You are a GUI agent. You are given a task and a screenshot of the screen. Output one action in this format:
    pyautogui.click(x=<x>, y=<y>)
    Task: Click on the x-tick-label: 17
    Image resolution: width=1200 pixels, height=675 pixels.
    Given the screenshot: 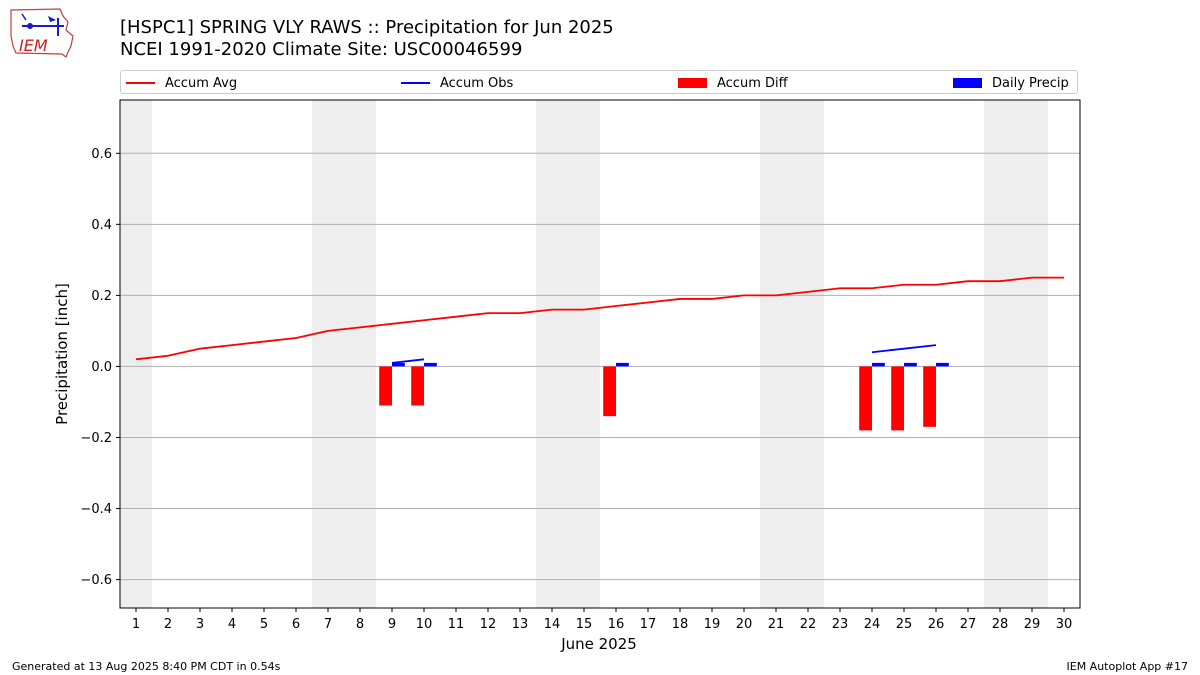 What is the action you would take?
    pyautogui.click(x=648, y=624)
    